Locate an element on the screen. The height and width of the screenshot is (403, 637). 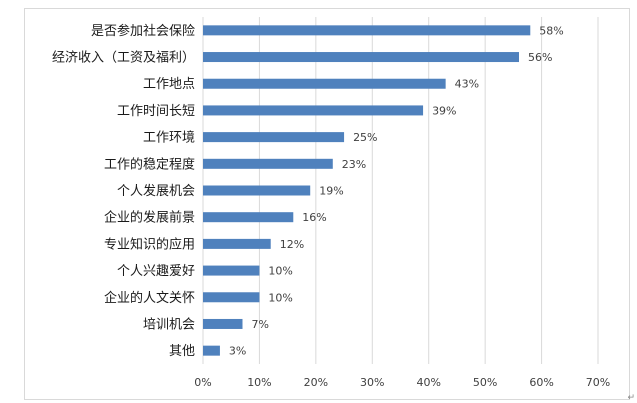
category-label: 经济收入（工资及福利） is located at coordinates (123, 58).